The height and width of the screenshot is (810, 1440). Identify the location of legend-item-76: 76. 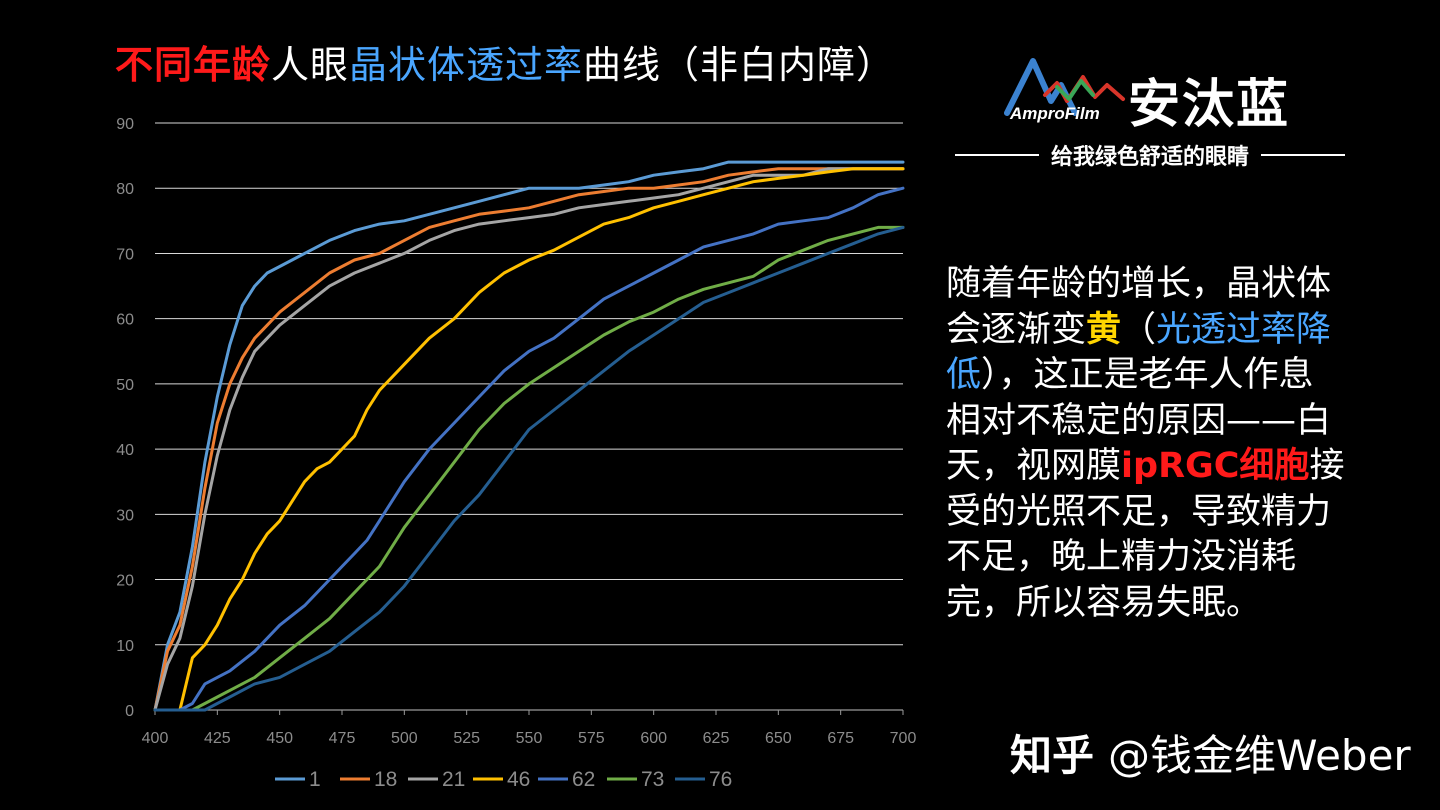
(703, 779).